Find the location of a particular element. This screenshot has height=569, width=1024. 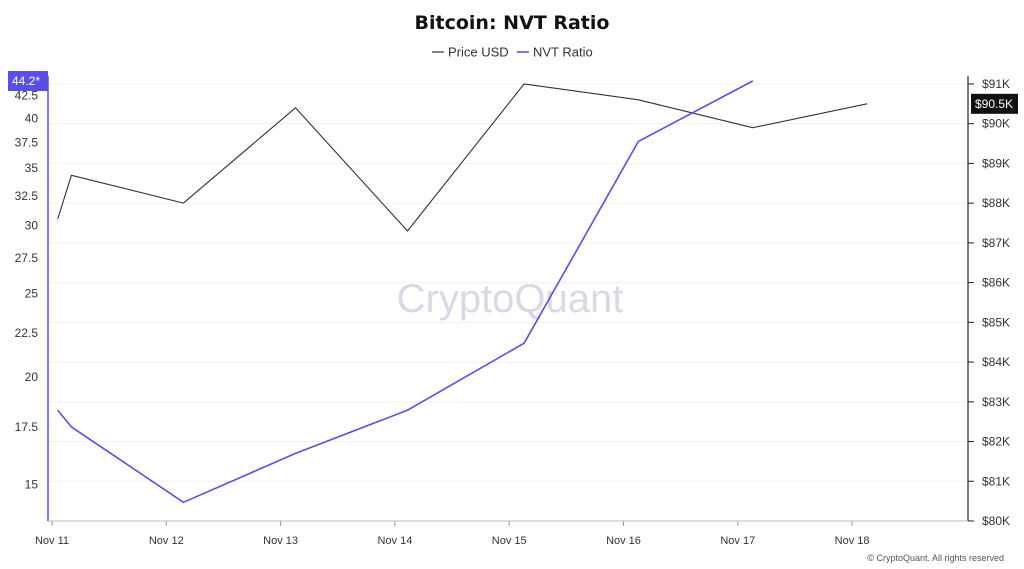

left-tick-label: 25 is located at coordinates (32, 294).